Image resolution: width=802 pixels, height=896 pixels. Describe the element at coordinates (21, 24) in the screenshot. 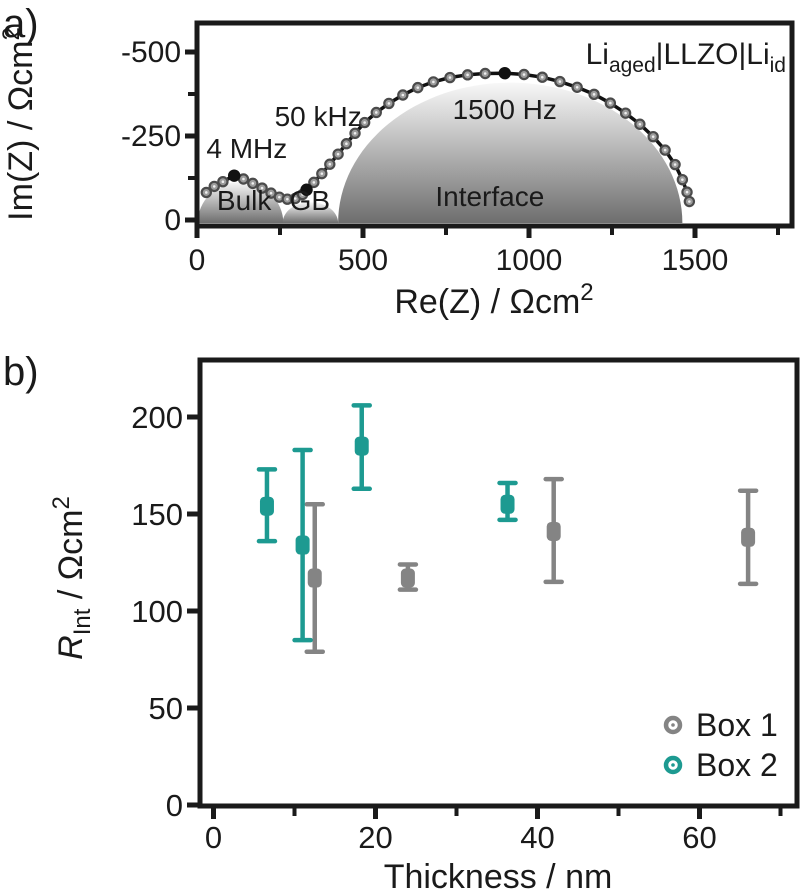

I see `panel-a-tag: a)` at that location.